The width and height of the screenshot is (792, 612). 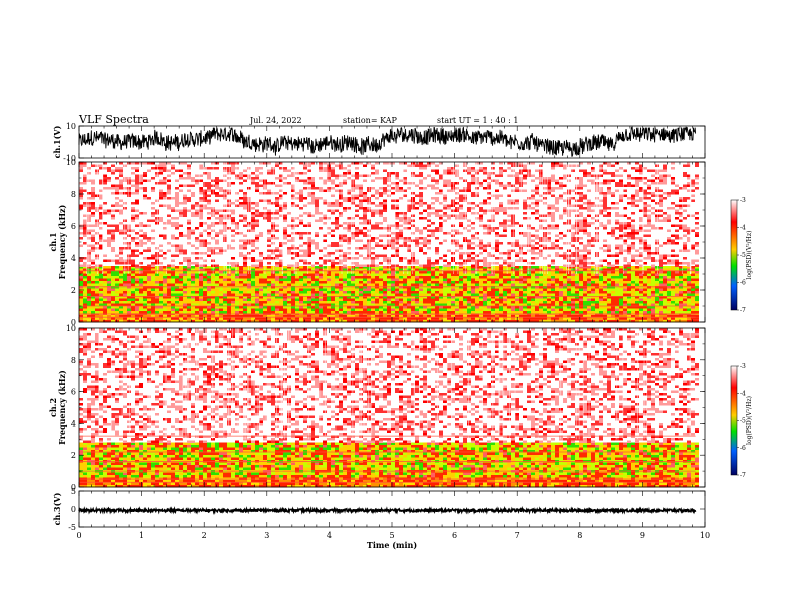 What do you see at coordinates (329, 535) in the screenshot?
I see `time-tick-label: 4` at bounding box center [329, 535].